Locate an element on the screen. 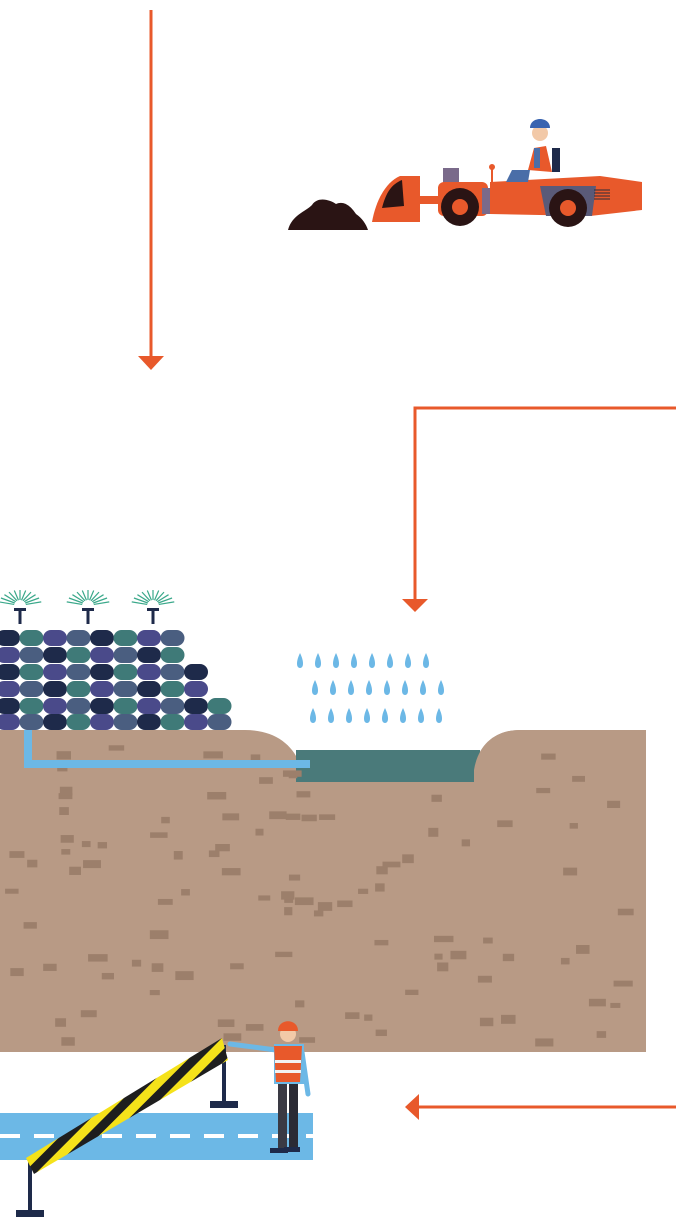 The width and height of the screenshot is (676, 1218). loader is located at coordinates (465, 174).